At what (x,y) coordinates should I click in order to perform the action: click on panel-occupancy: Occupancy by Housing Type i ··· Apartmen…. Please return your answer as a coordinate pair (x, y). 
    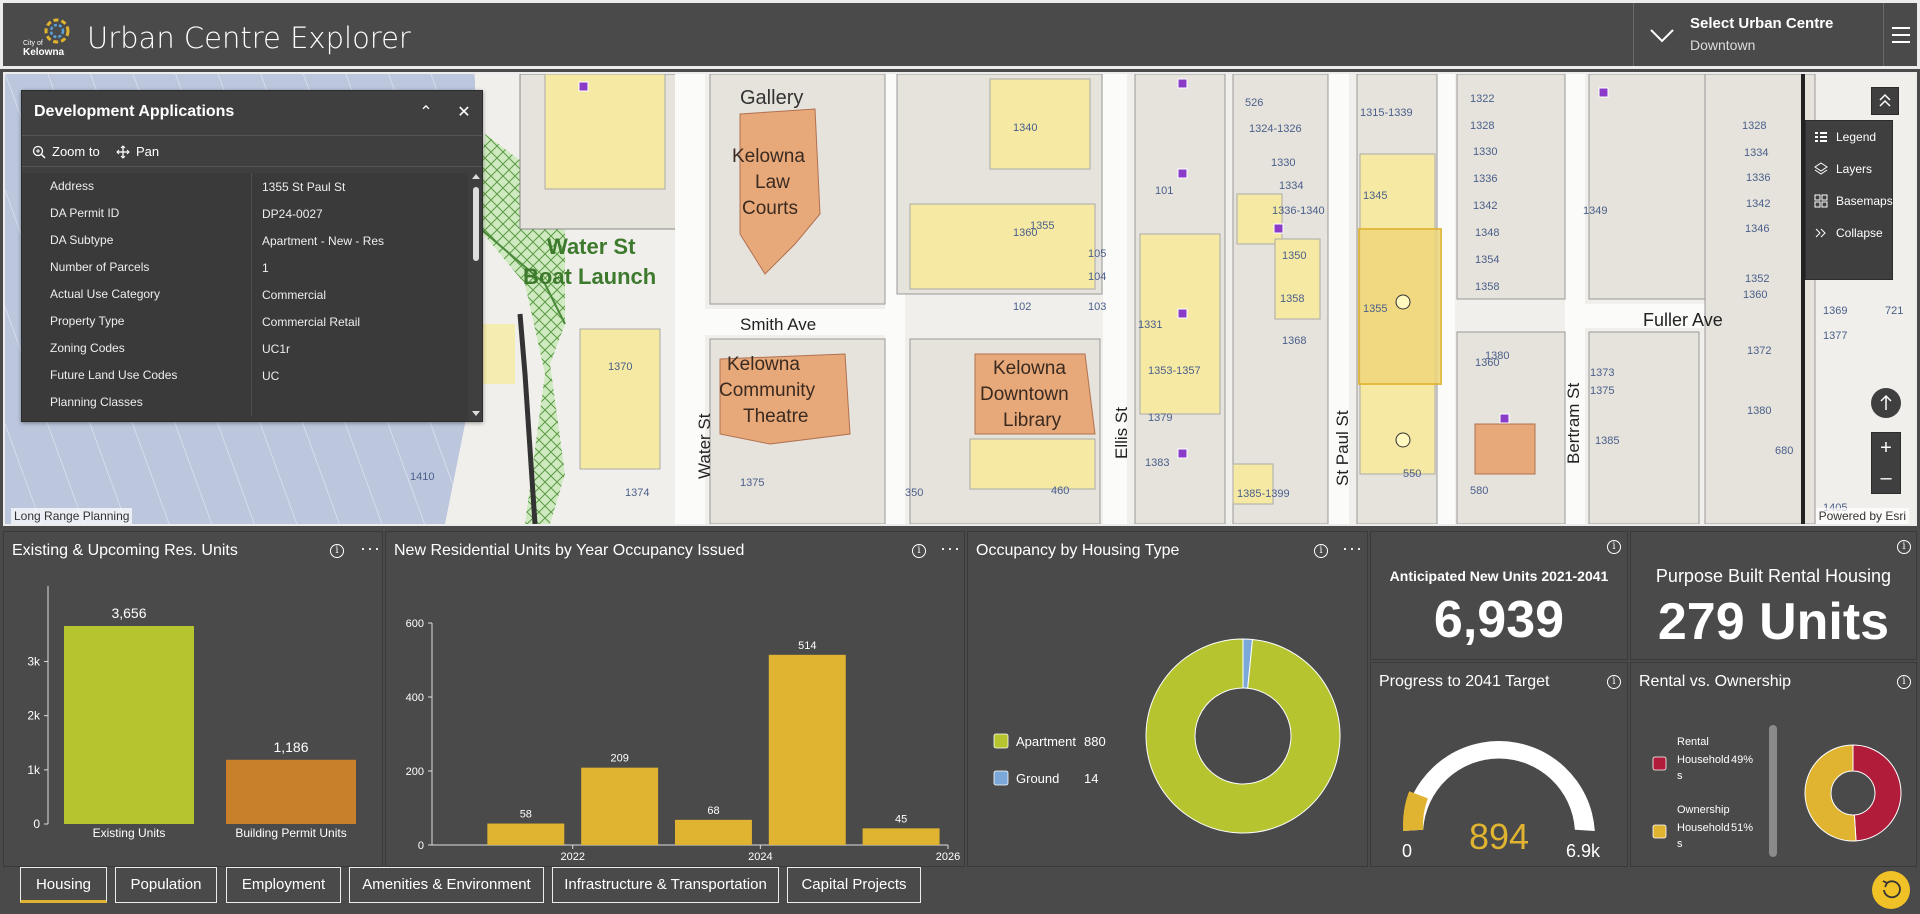
    Looking at the image, I should click on (1167, 699).